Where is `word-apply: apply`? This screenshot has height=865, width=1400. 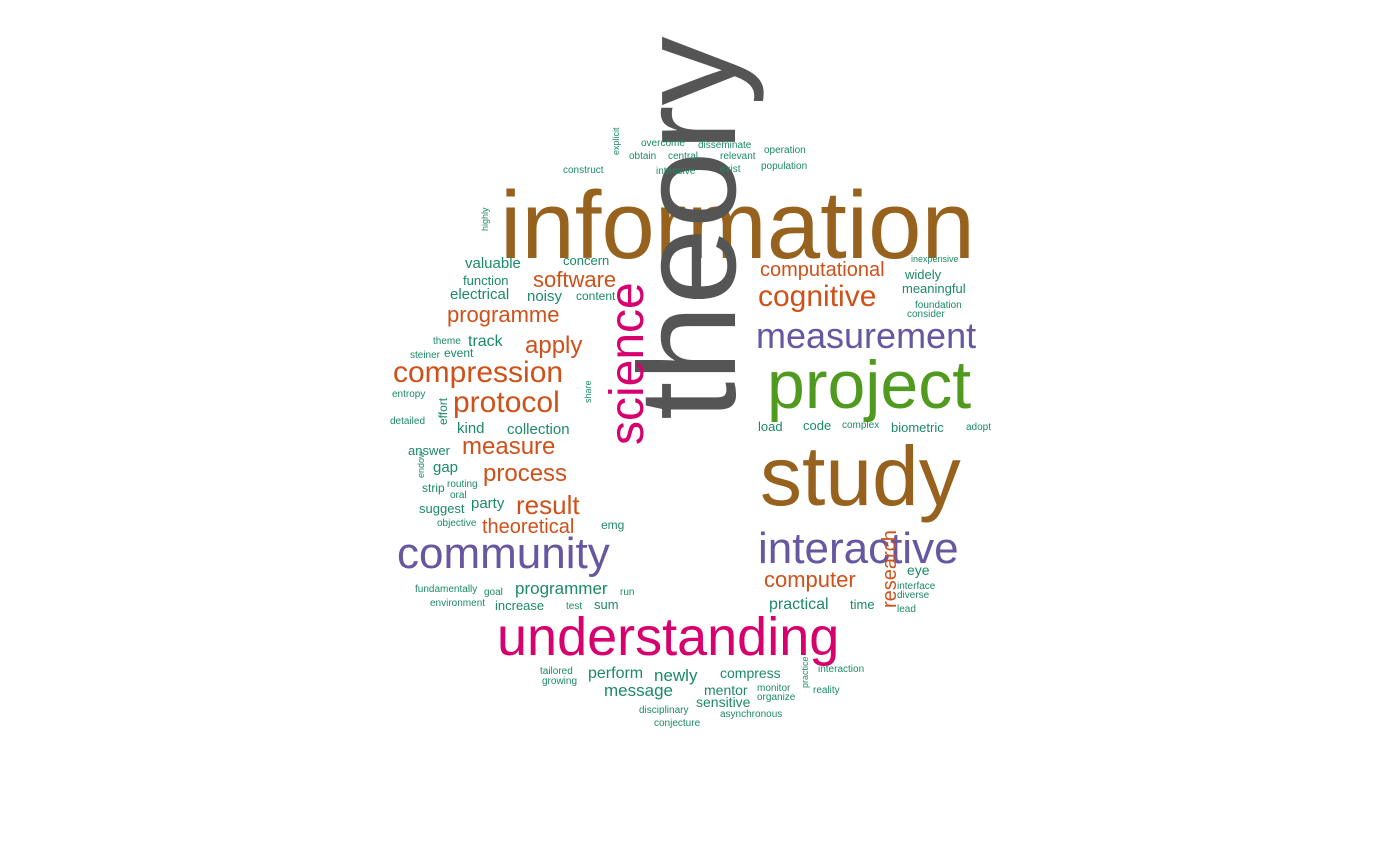 word-apply: apply is located at coordinates (553, 345).